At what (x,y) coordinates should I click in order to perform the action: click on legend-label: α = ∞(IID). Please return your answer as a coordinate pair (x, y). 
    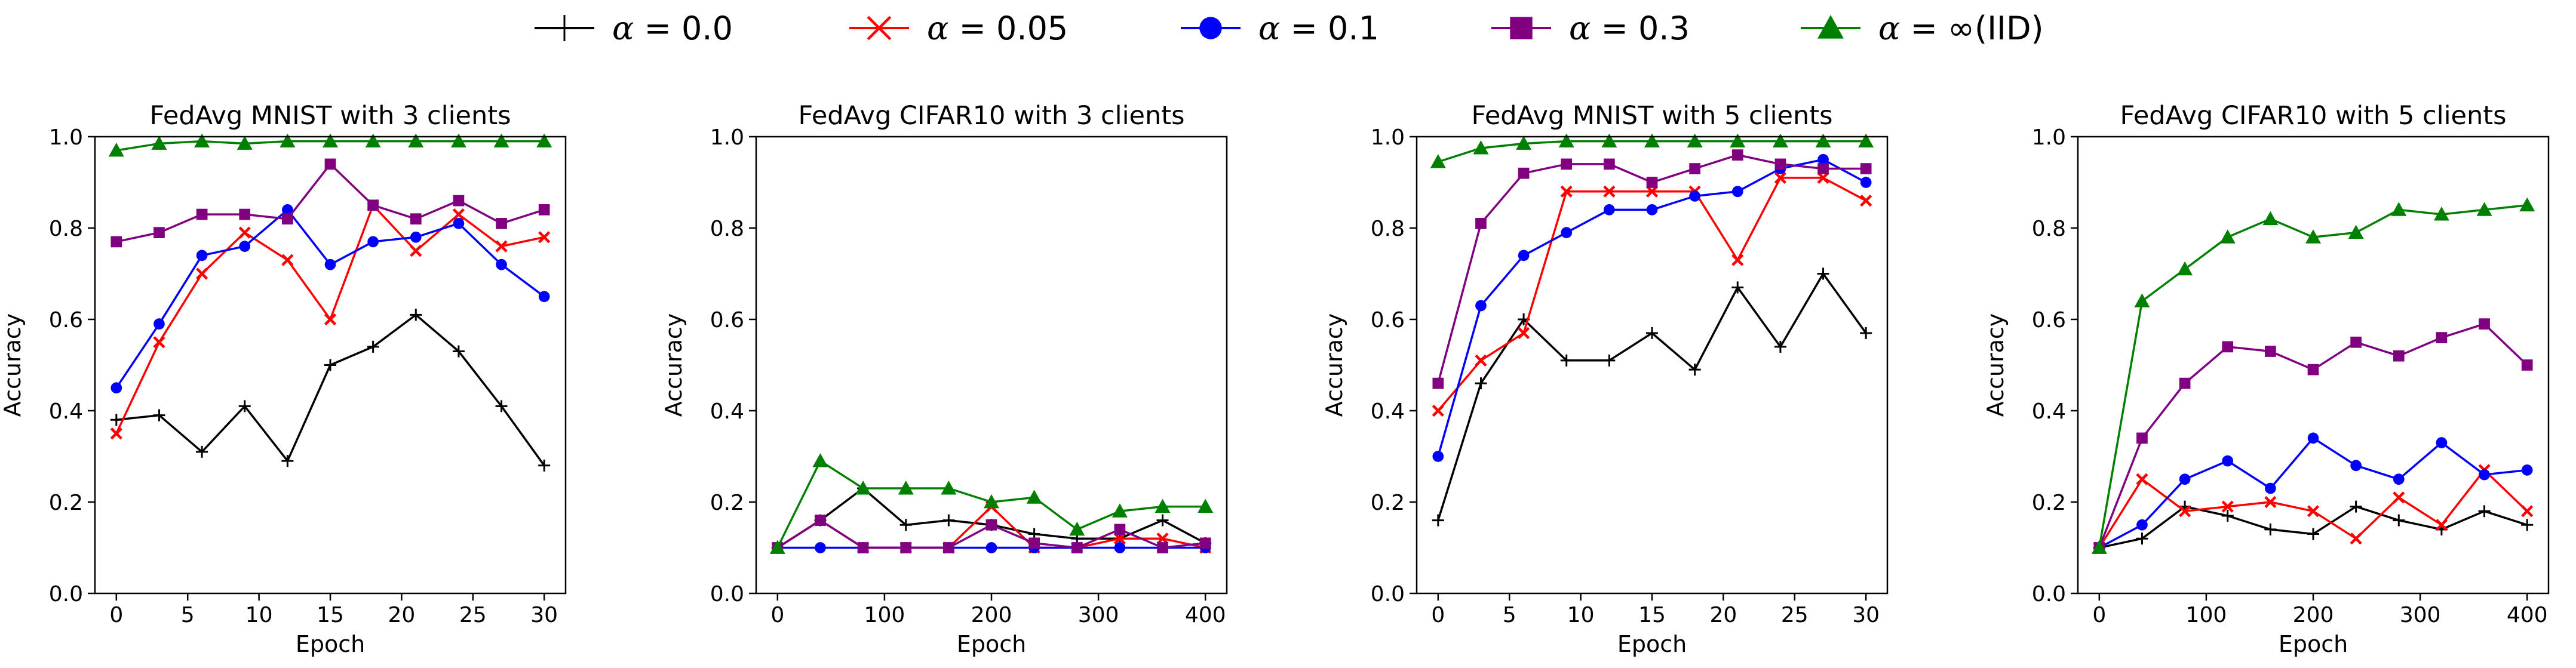
    Looking at the image, I should click on (1961, 28).